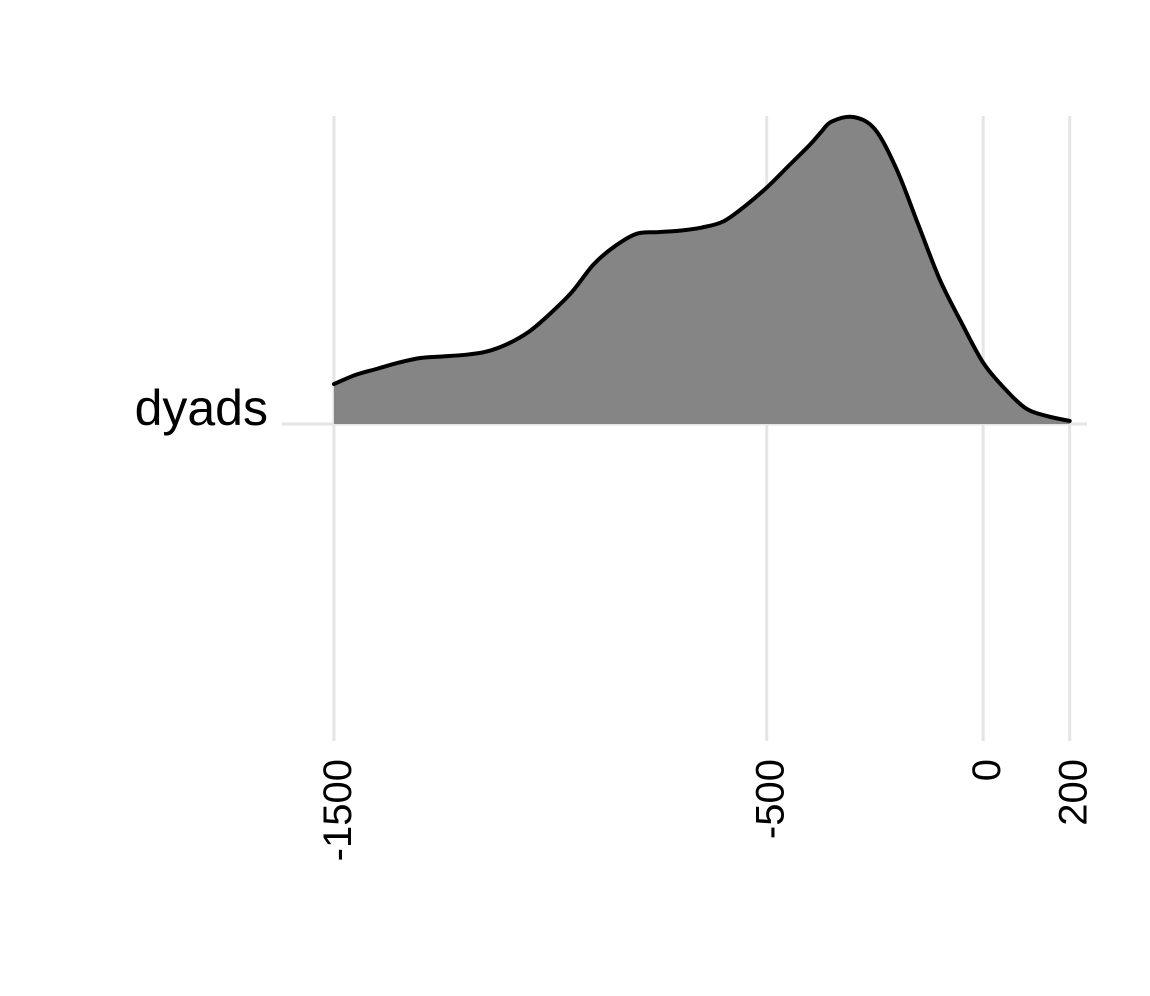 The height and width of the screenshot is (996, 1150). What do you see at coordinates (338, 810) in the screenshot?
I see `x-tick-label--1500: -1500` at bounding box center [338, 810].